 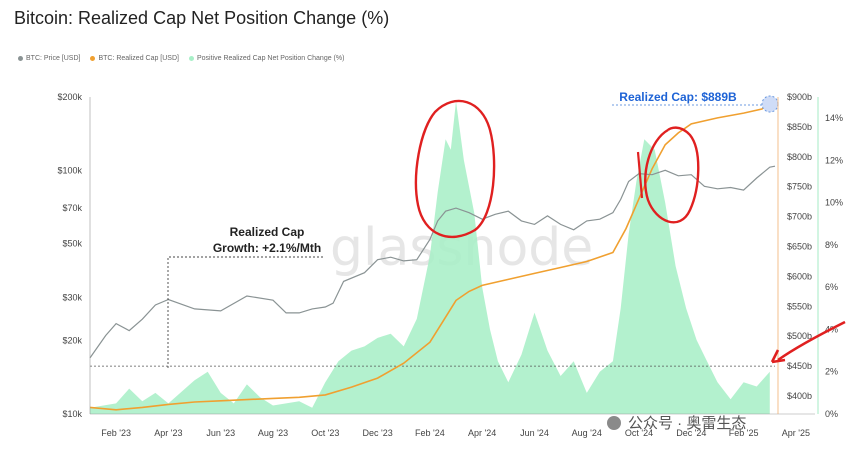 What do you see at coordinates (53, 58) in the screenshot?
I see `legend-label-price: BTC: Price [USD]` at bounding box center [53, 58].